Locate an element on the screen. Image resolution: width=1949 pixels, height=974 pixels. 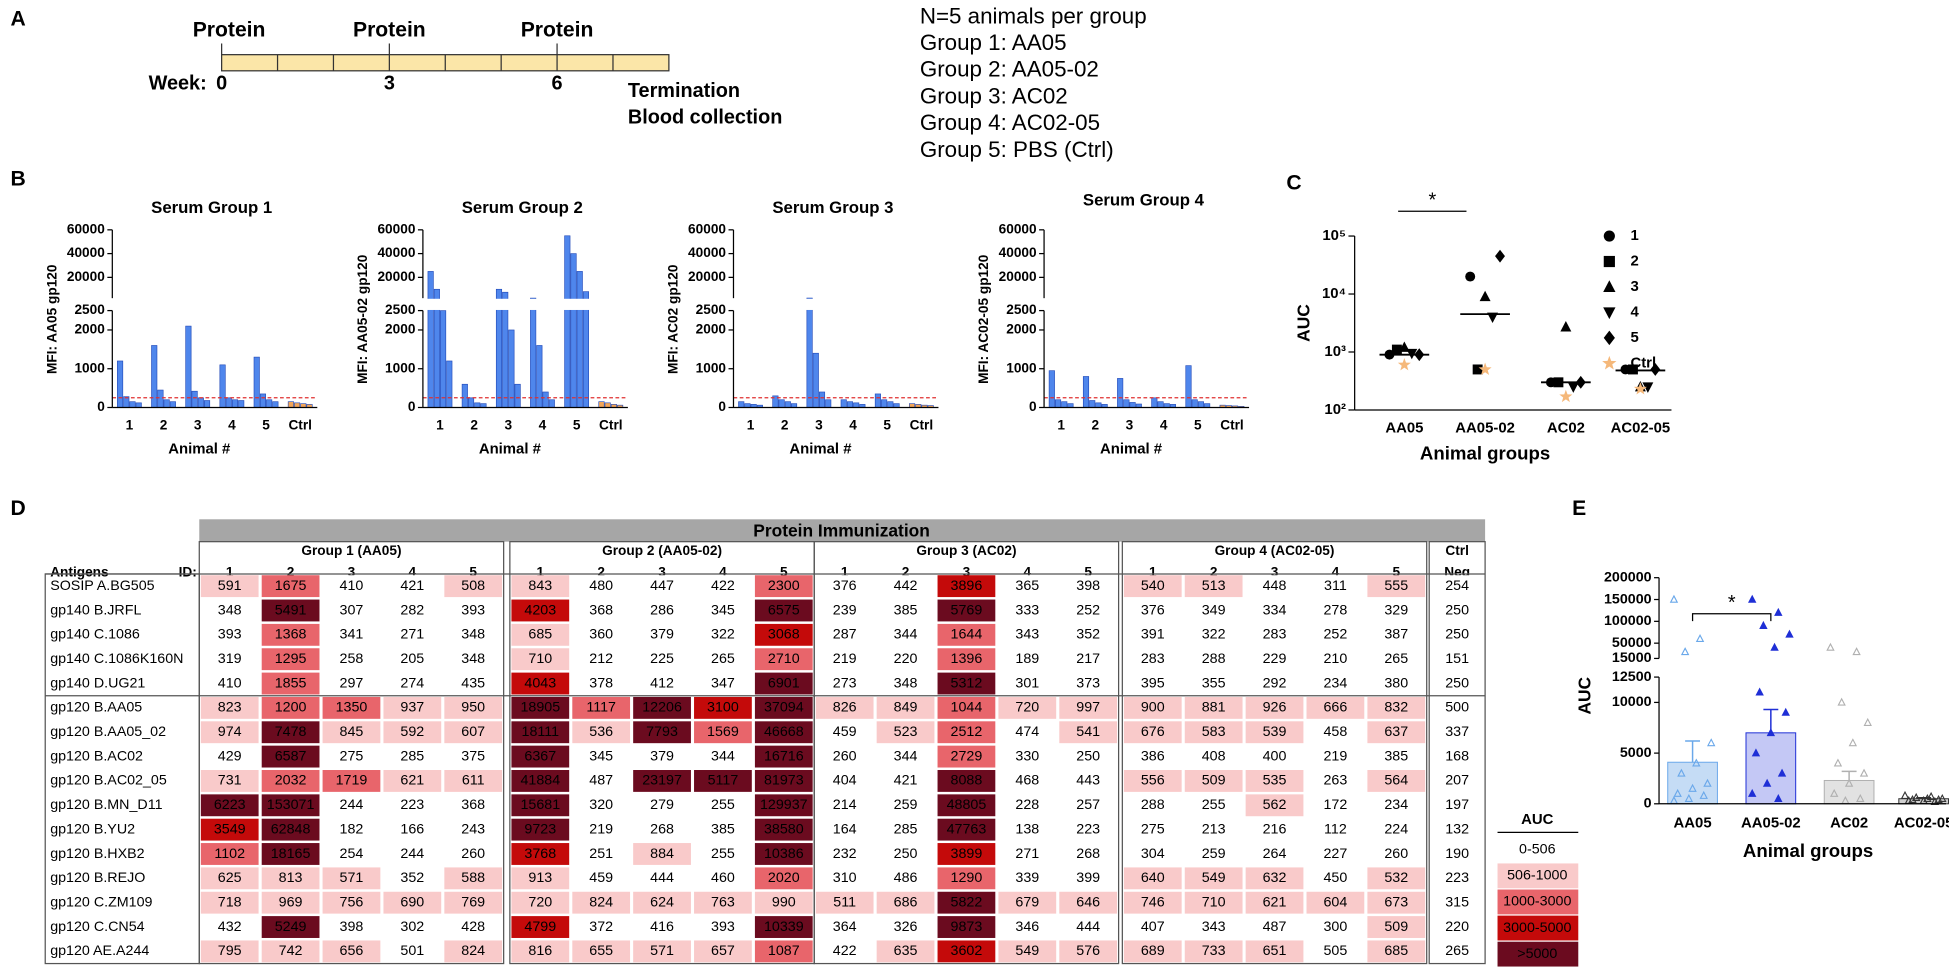
cell-value: 588 is located at coordinates (473, 878).